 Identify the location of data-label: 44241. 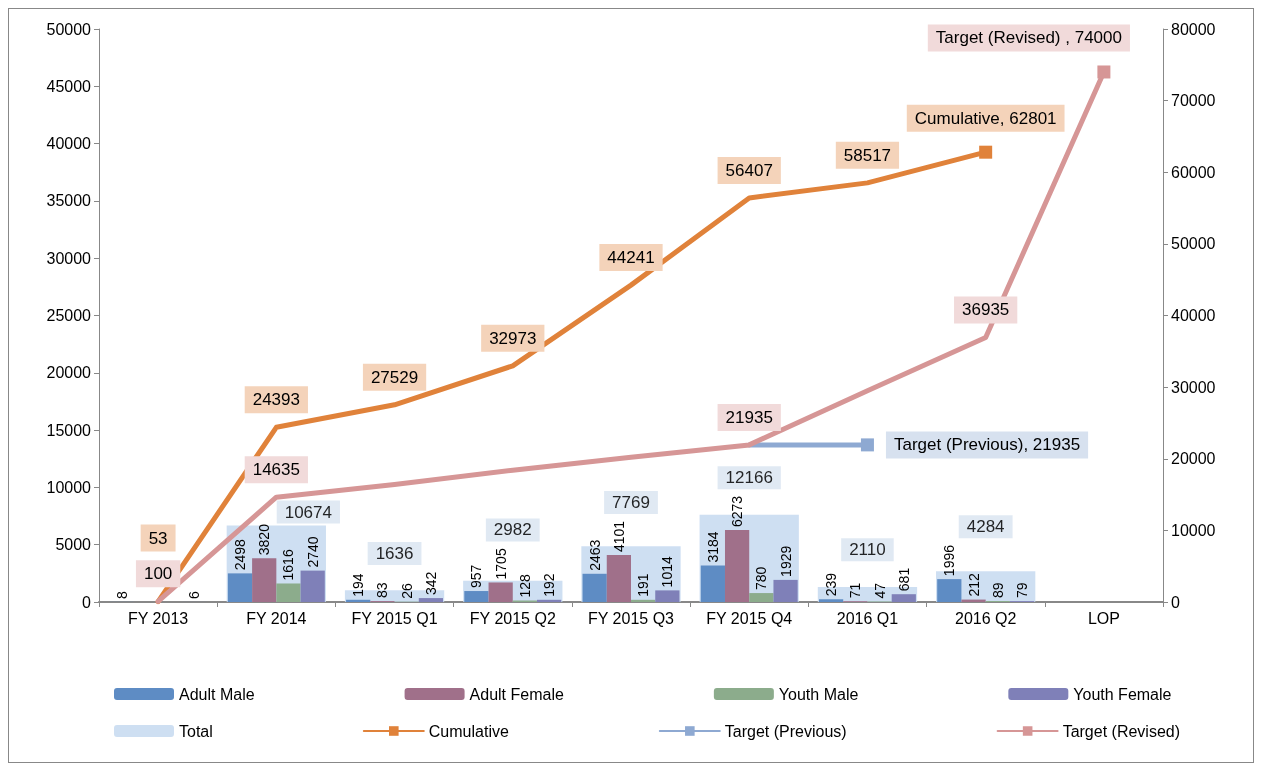
(631, 258).